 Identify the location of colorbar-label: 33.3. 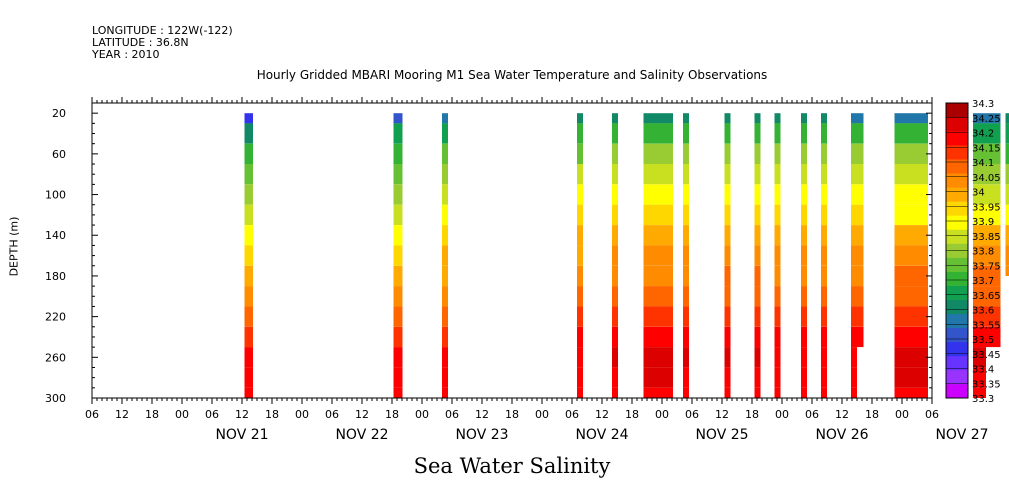
(983, 399).